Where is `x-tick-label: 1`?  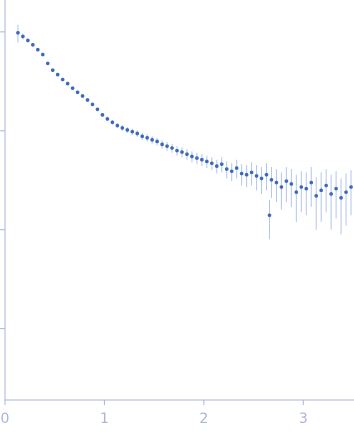
x-tick-label: 1 is located at coordinates (104, 419).